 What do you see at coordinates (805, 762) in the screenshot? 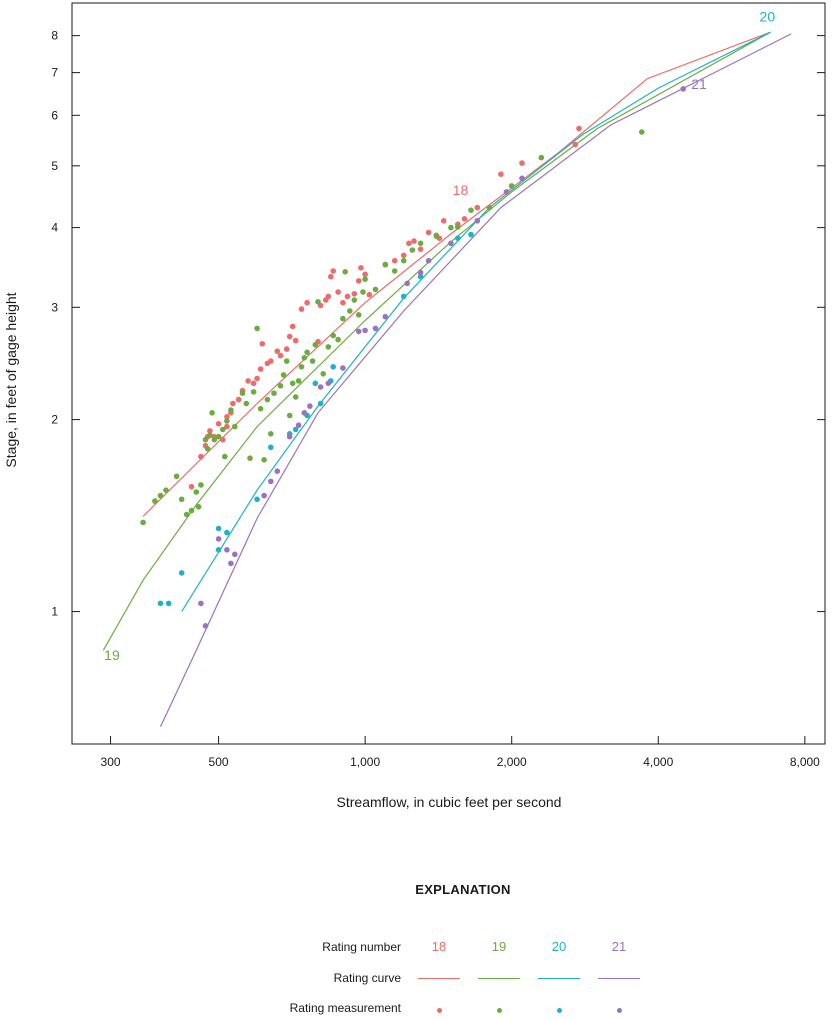
I see `x-tick-label: 8,000` at bounding box center [805, 762].